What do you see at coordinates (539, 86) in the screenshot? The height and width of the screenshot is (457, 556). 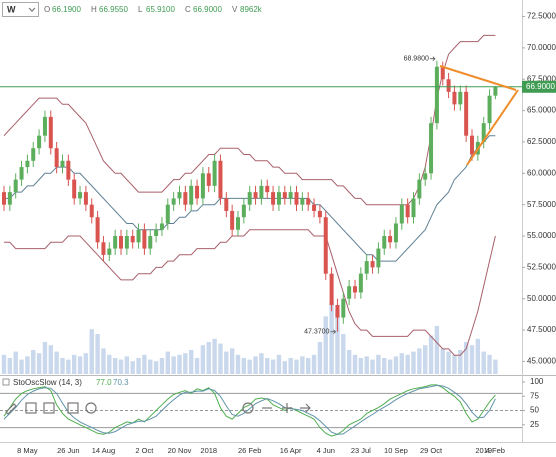 I see `last-price-box` at bounding box center [539, 86].